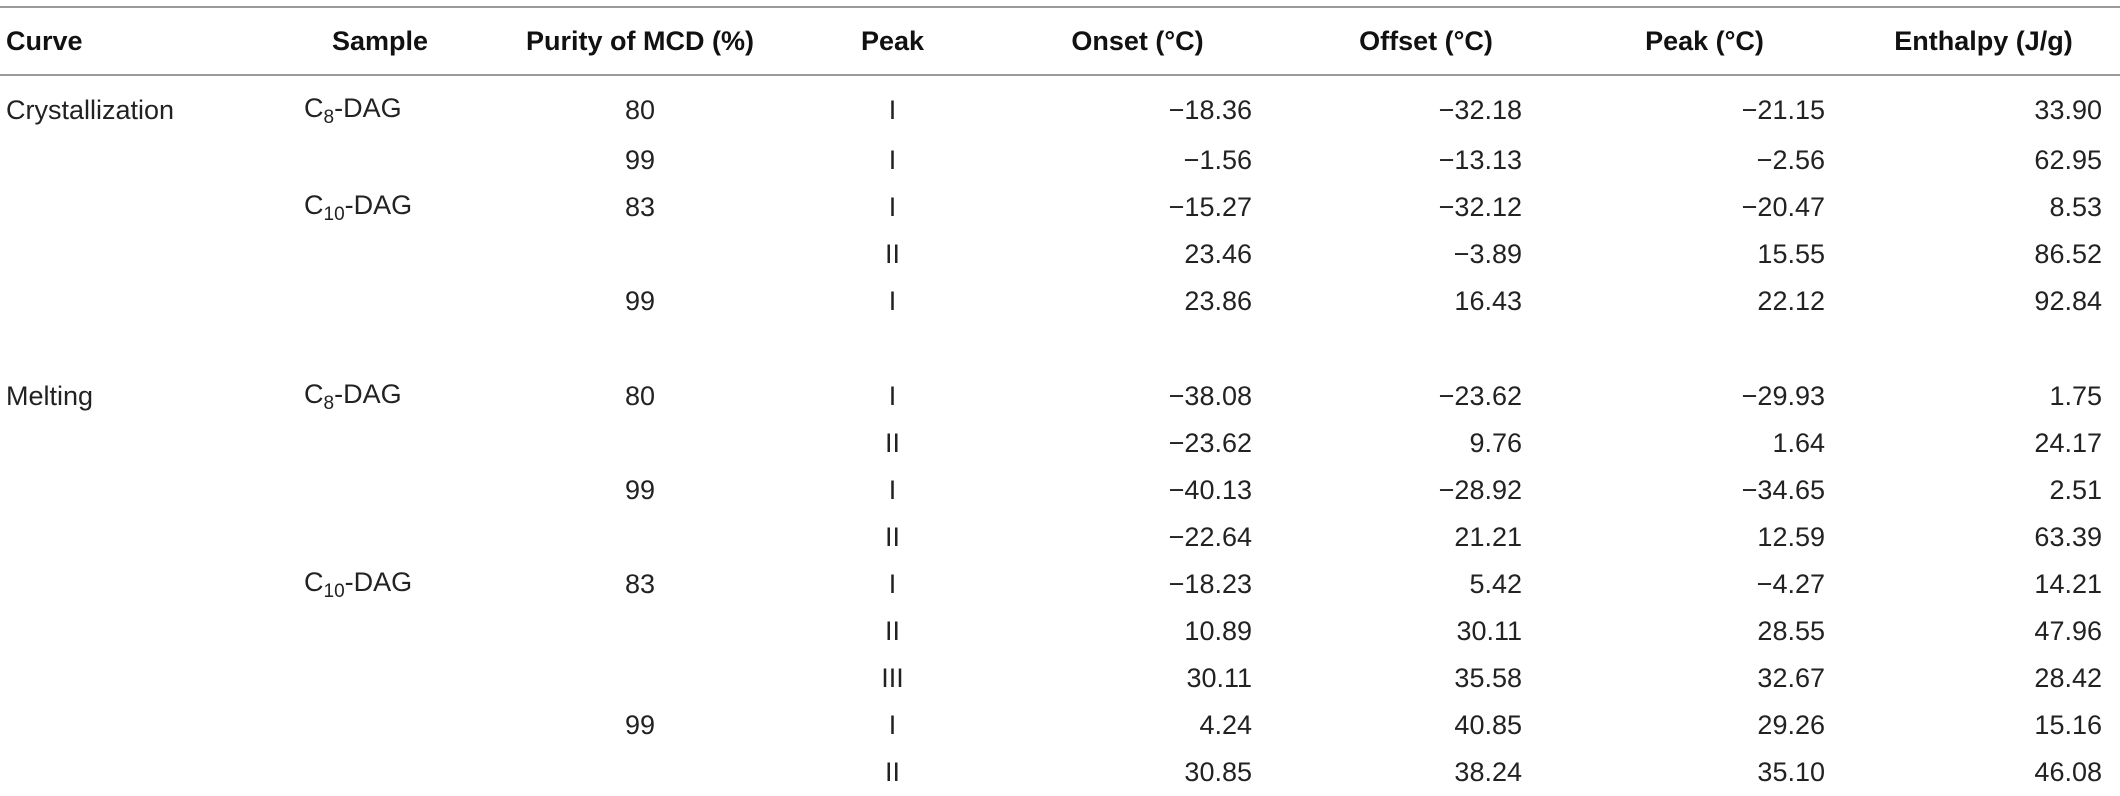 This screenshot has height=796, width=2120. Describe the element at coordinates (2068, 537) in the screenshot. I see `cell-enthalpy: 63.39` at that location.